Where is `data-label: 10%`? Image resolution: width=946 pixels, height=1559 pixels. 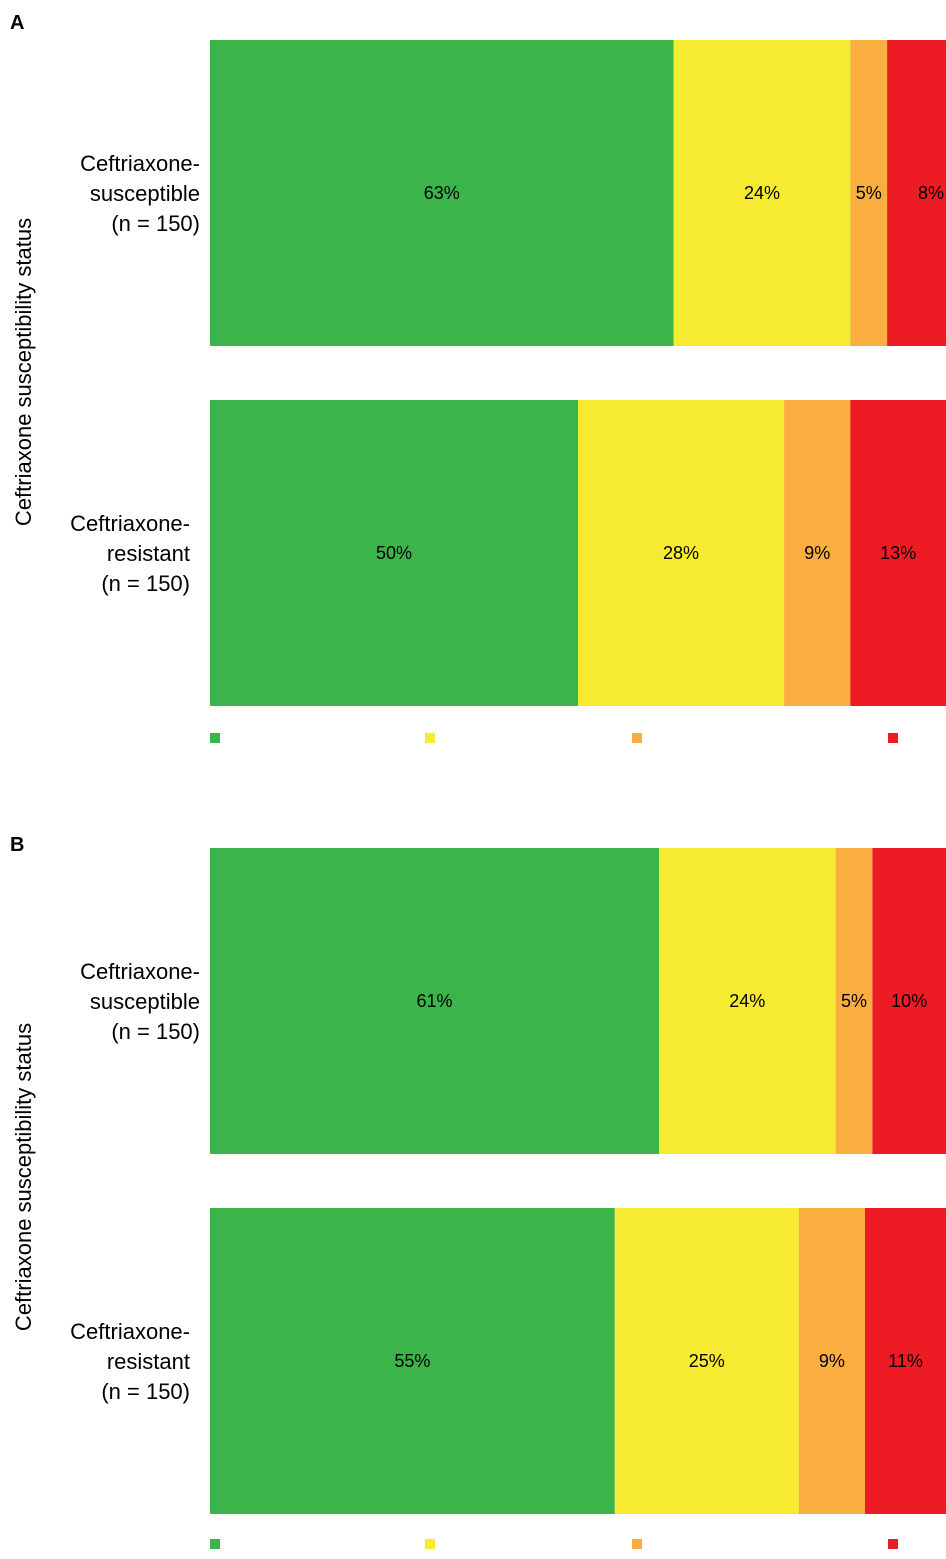 data-label: 10% is located at coordinates (909, 1001).